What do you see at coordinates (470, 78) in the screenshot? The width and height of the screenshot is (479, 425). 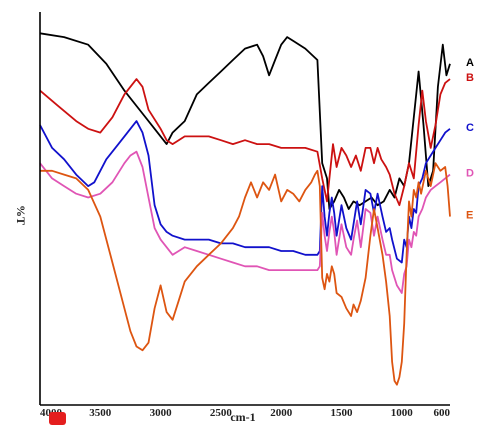 I see `series-label-b: B` at bounding box center [470, 78].